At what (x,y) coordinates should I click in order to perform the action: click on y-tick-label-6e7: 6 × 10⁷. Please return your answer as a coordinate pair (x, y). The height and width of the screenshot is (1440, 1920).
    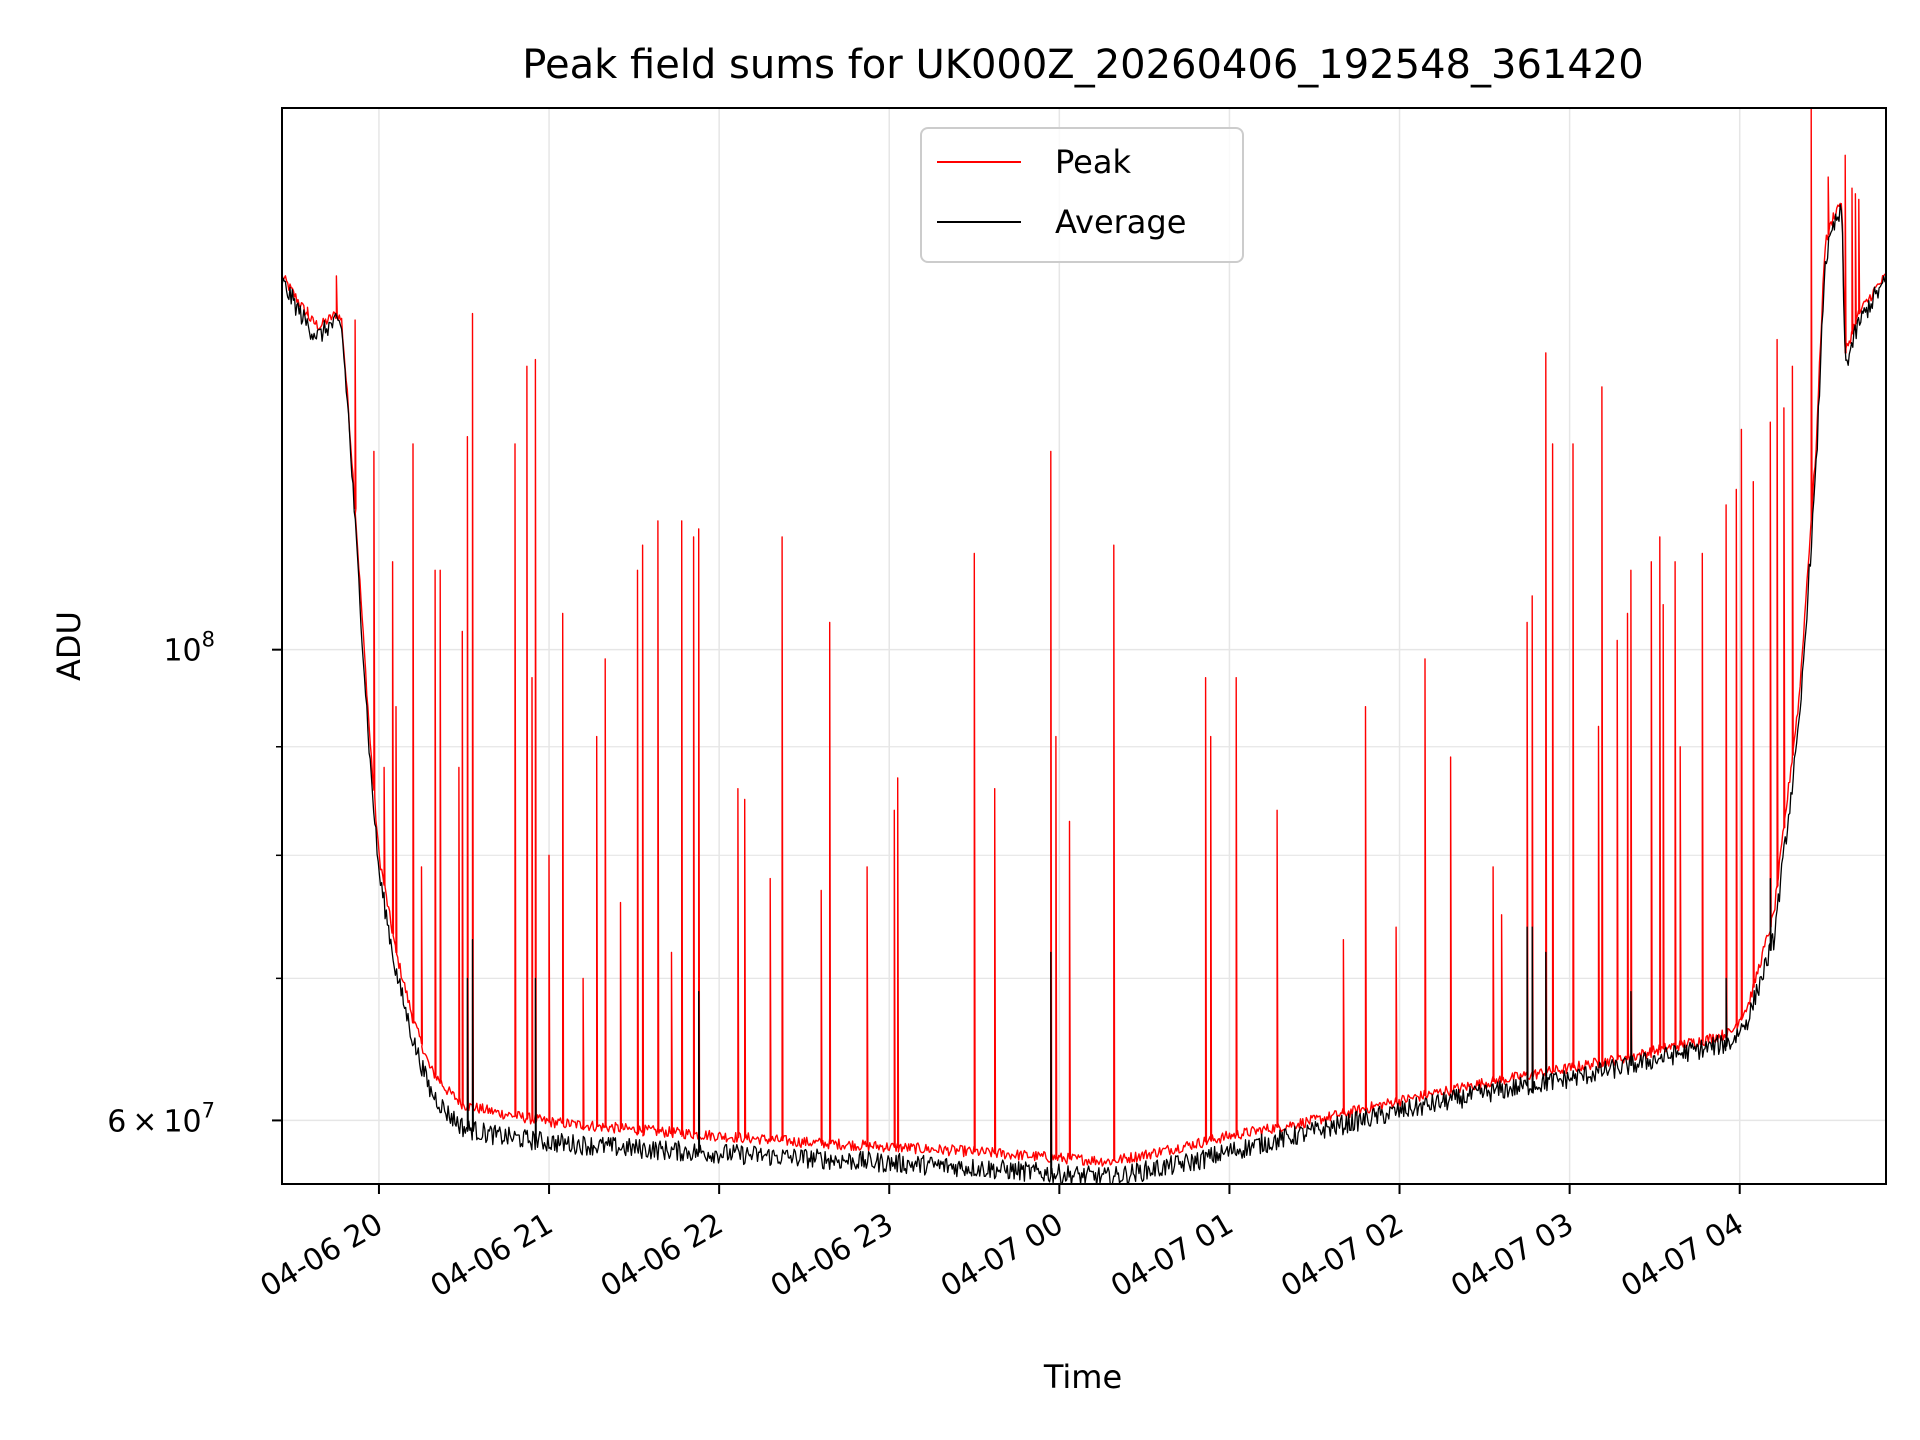
    Looking at the image, I should click on (161, 1118).